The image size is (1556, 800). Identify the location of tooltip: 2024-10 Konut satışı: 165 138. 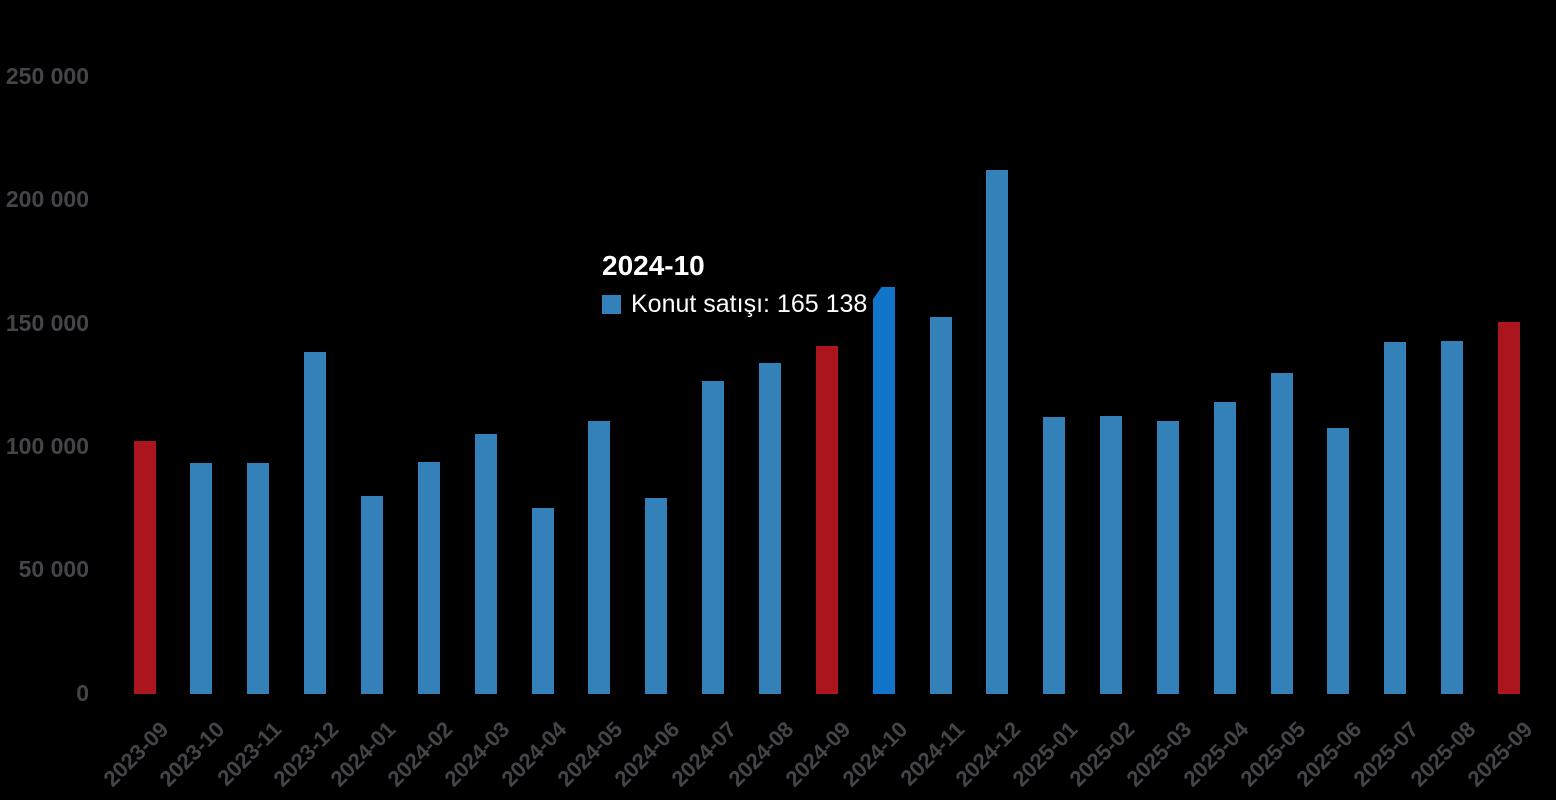
(734, 284).